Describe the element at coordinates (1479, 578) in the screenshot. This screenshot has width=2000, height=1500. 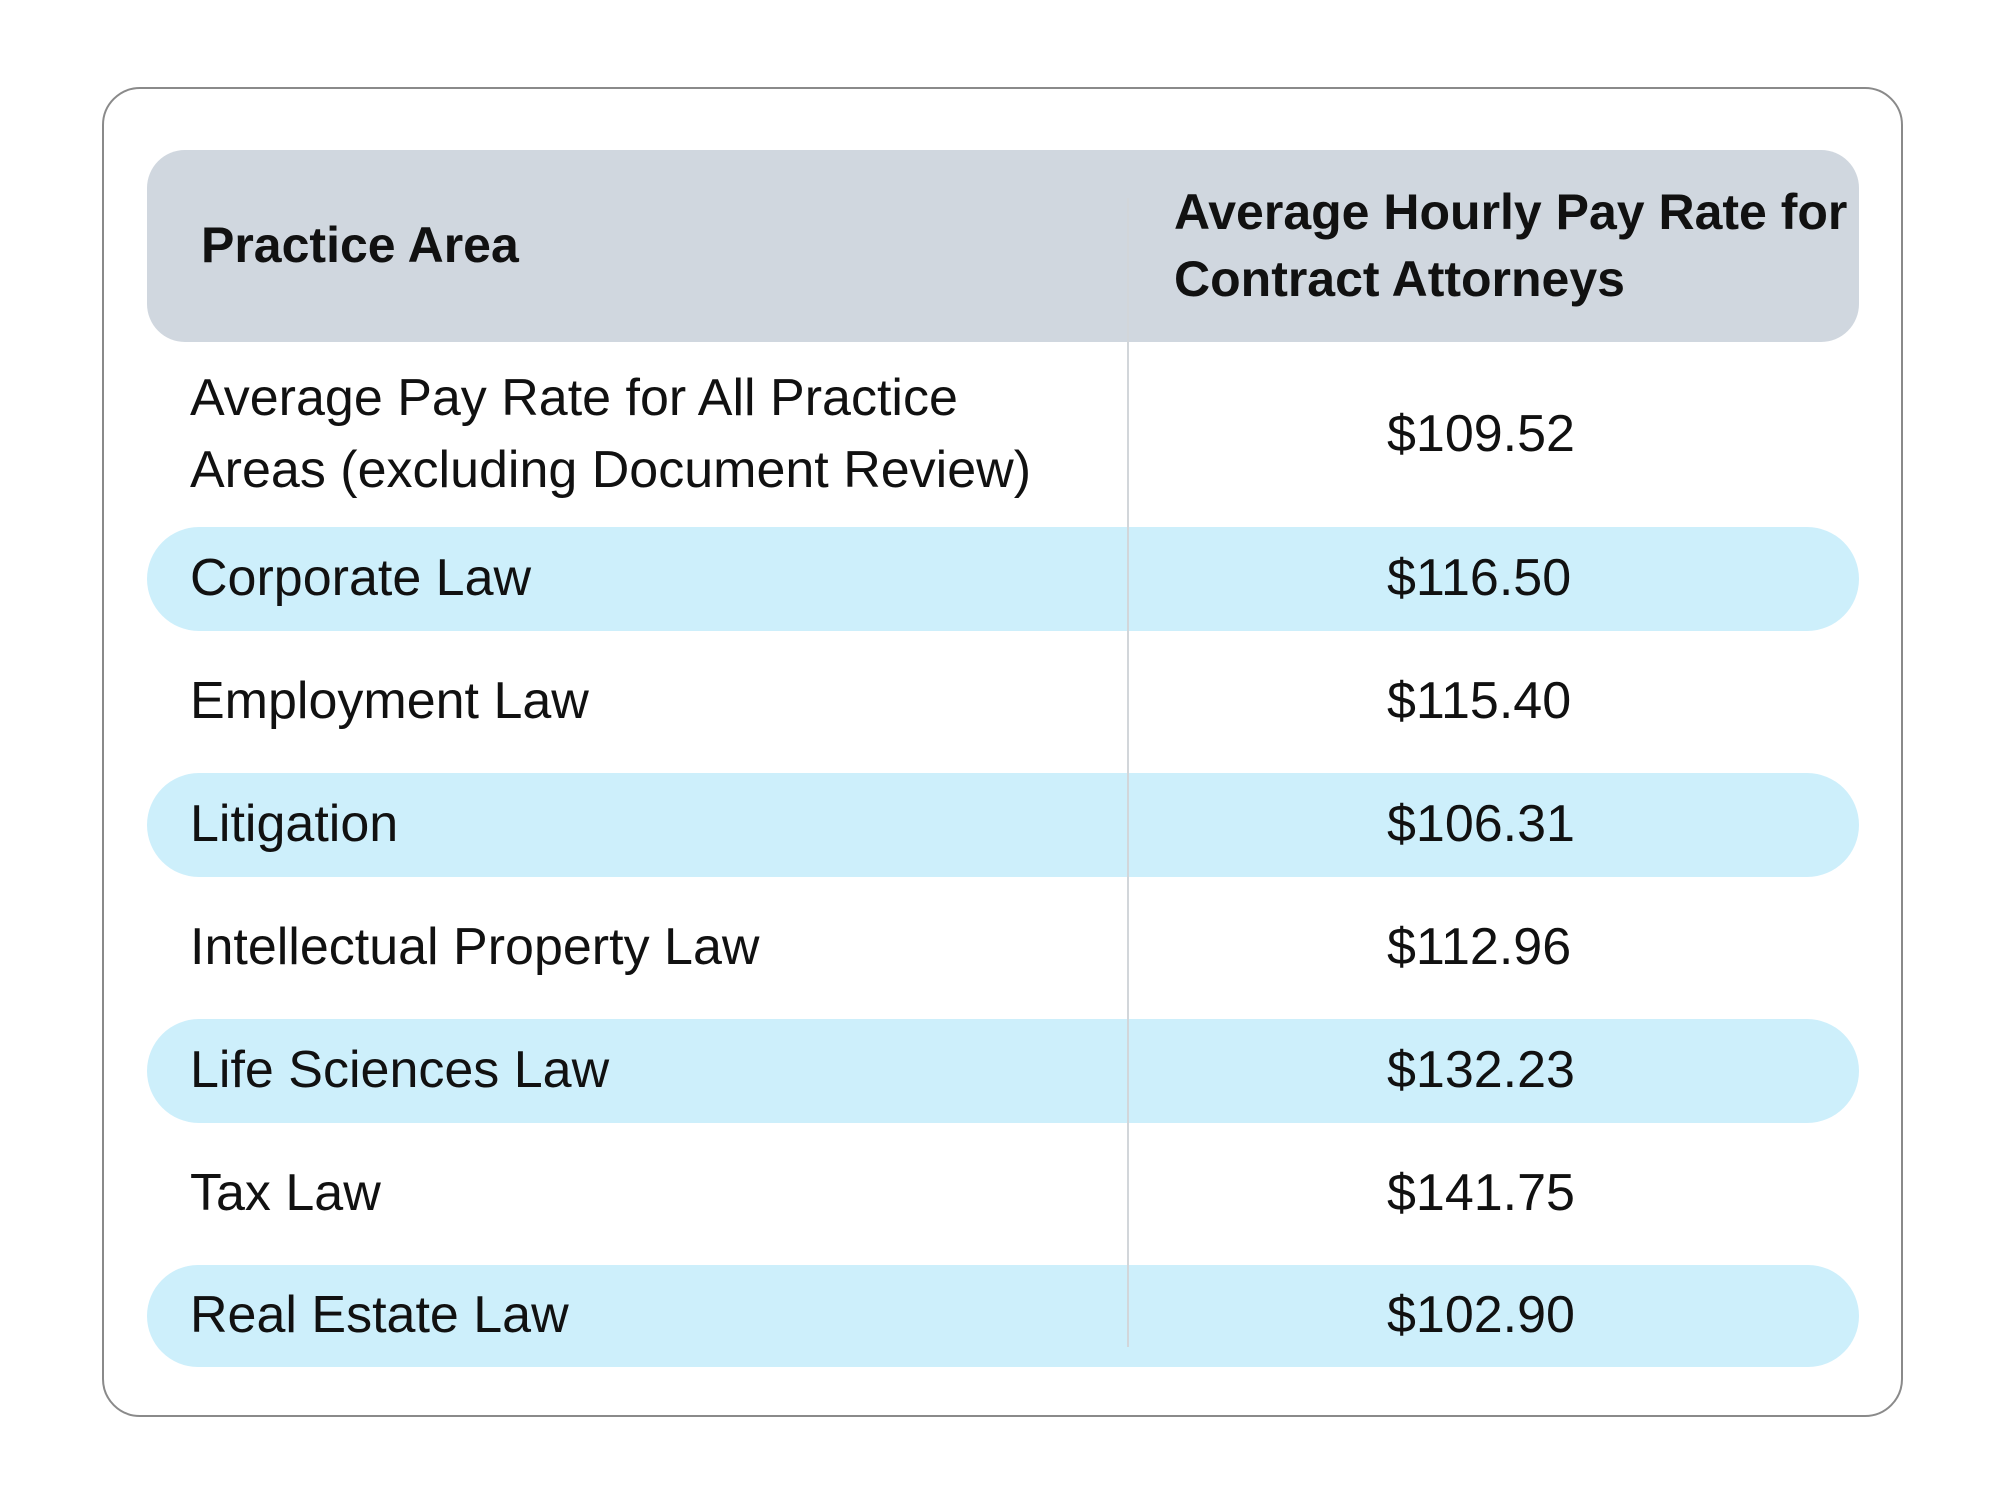
I see `pay-rate: $116.50` at that location.